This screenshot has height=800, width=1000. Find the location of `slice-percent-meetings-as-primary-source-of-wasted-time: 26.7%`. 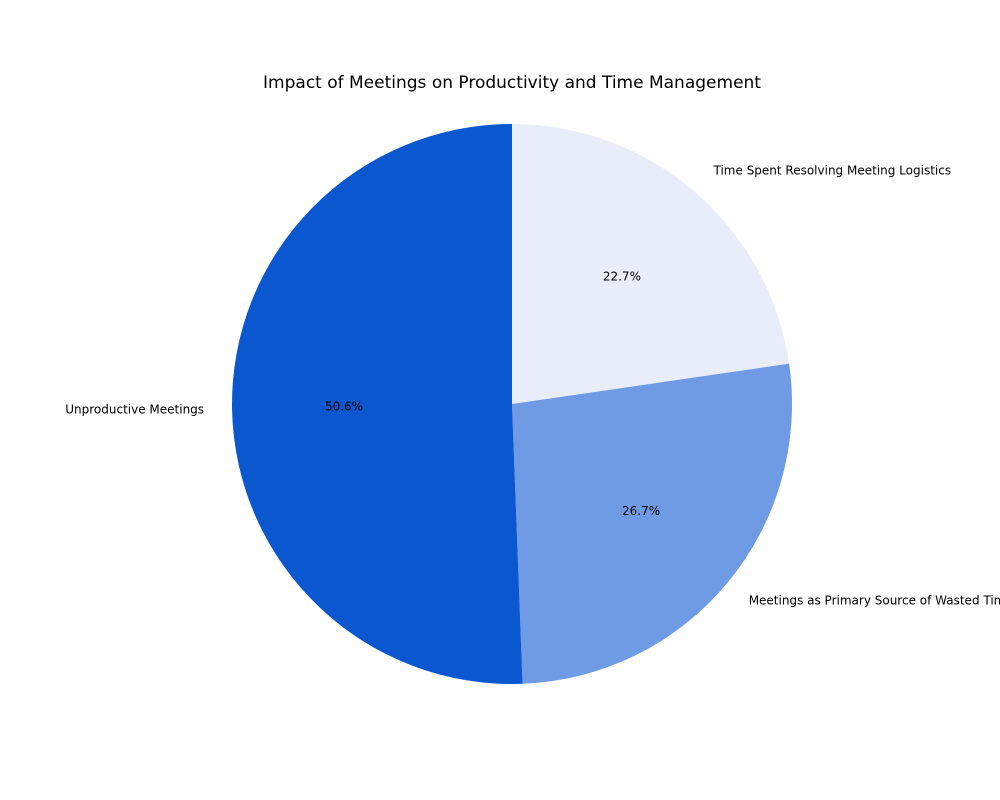

slice-percent-meetings-as-primary-source-of-wasted-time: 26.7% is located at coordinates (641, 511).